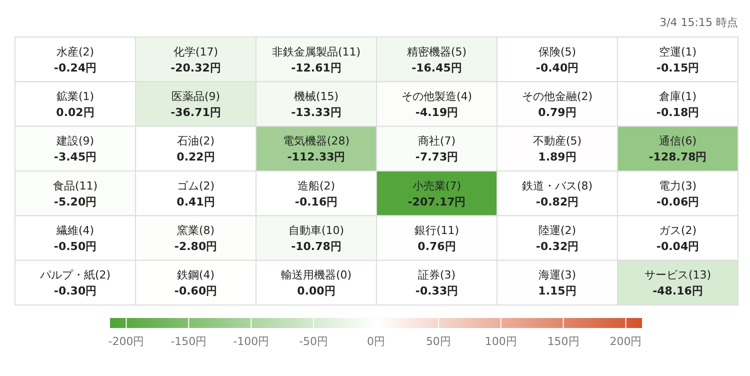 This screenshot has height=376, width=750. I want to click on color-bar-label: -50円, so click(313, 341).